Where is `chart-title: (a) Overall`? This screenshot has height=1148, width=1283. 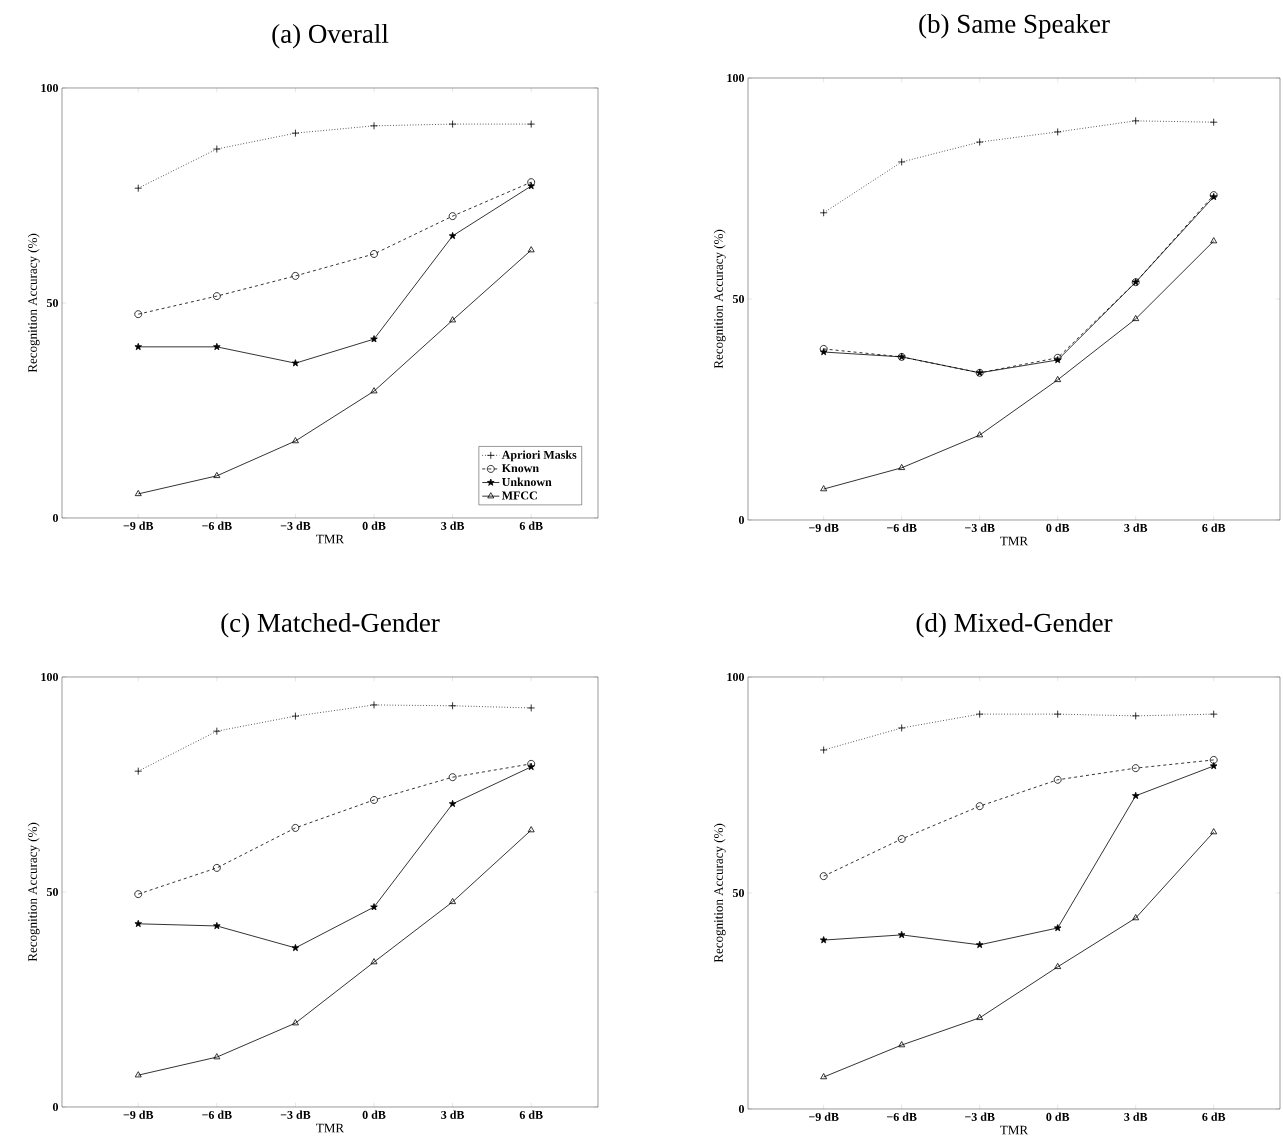 chart-title: (a) Overall is located at coordinates (330, 36).